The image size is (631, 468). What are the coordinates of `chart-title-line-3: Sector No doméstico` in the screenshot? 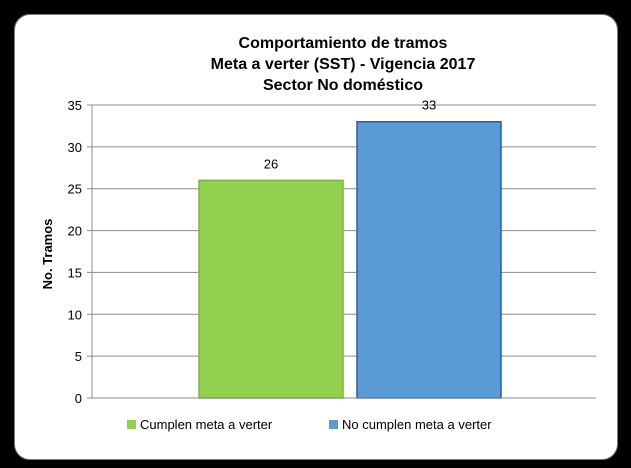 It's located at (343, 85).